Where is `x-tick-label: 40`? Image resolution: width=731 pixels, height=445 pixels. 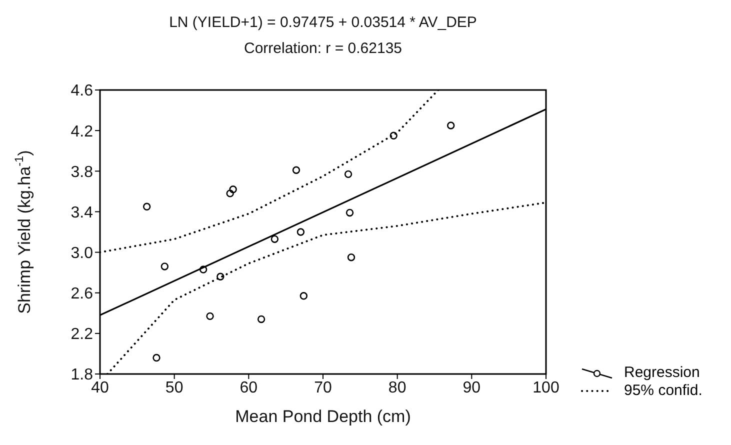 x-tick-label: 40 is located at coordinates (100, 387).